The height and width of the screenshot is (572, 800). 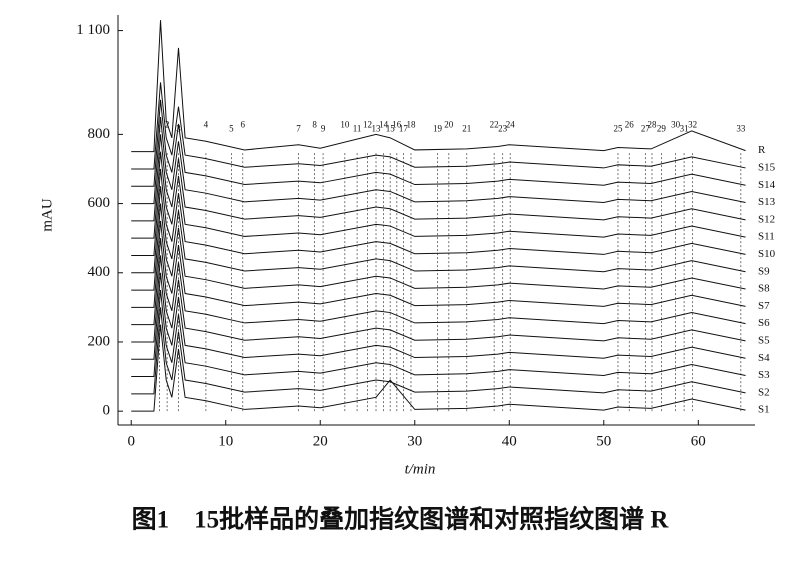 I want to click on peak-label: 18, so click(x=411, y=125).